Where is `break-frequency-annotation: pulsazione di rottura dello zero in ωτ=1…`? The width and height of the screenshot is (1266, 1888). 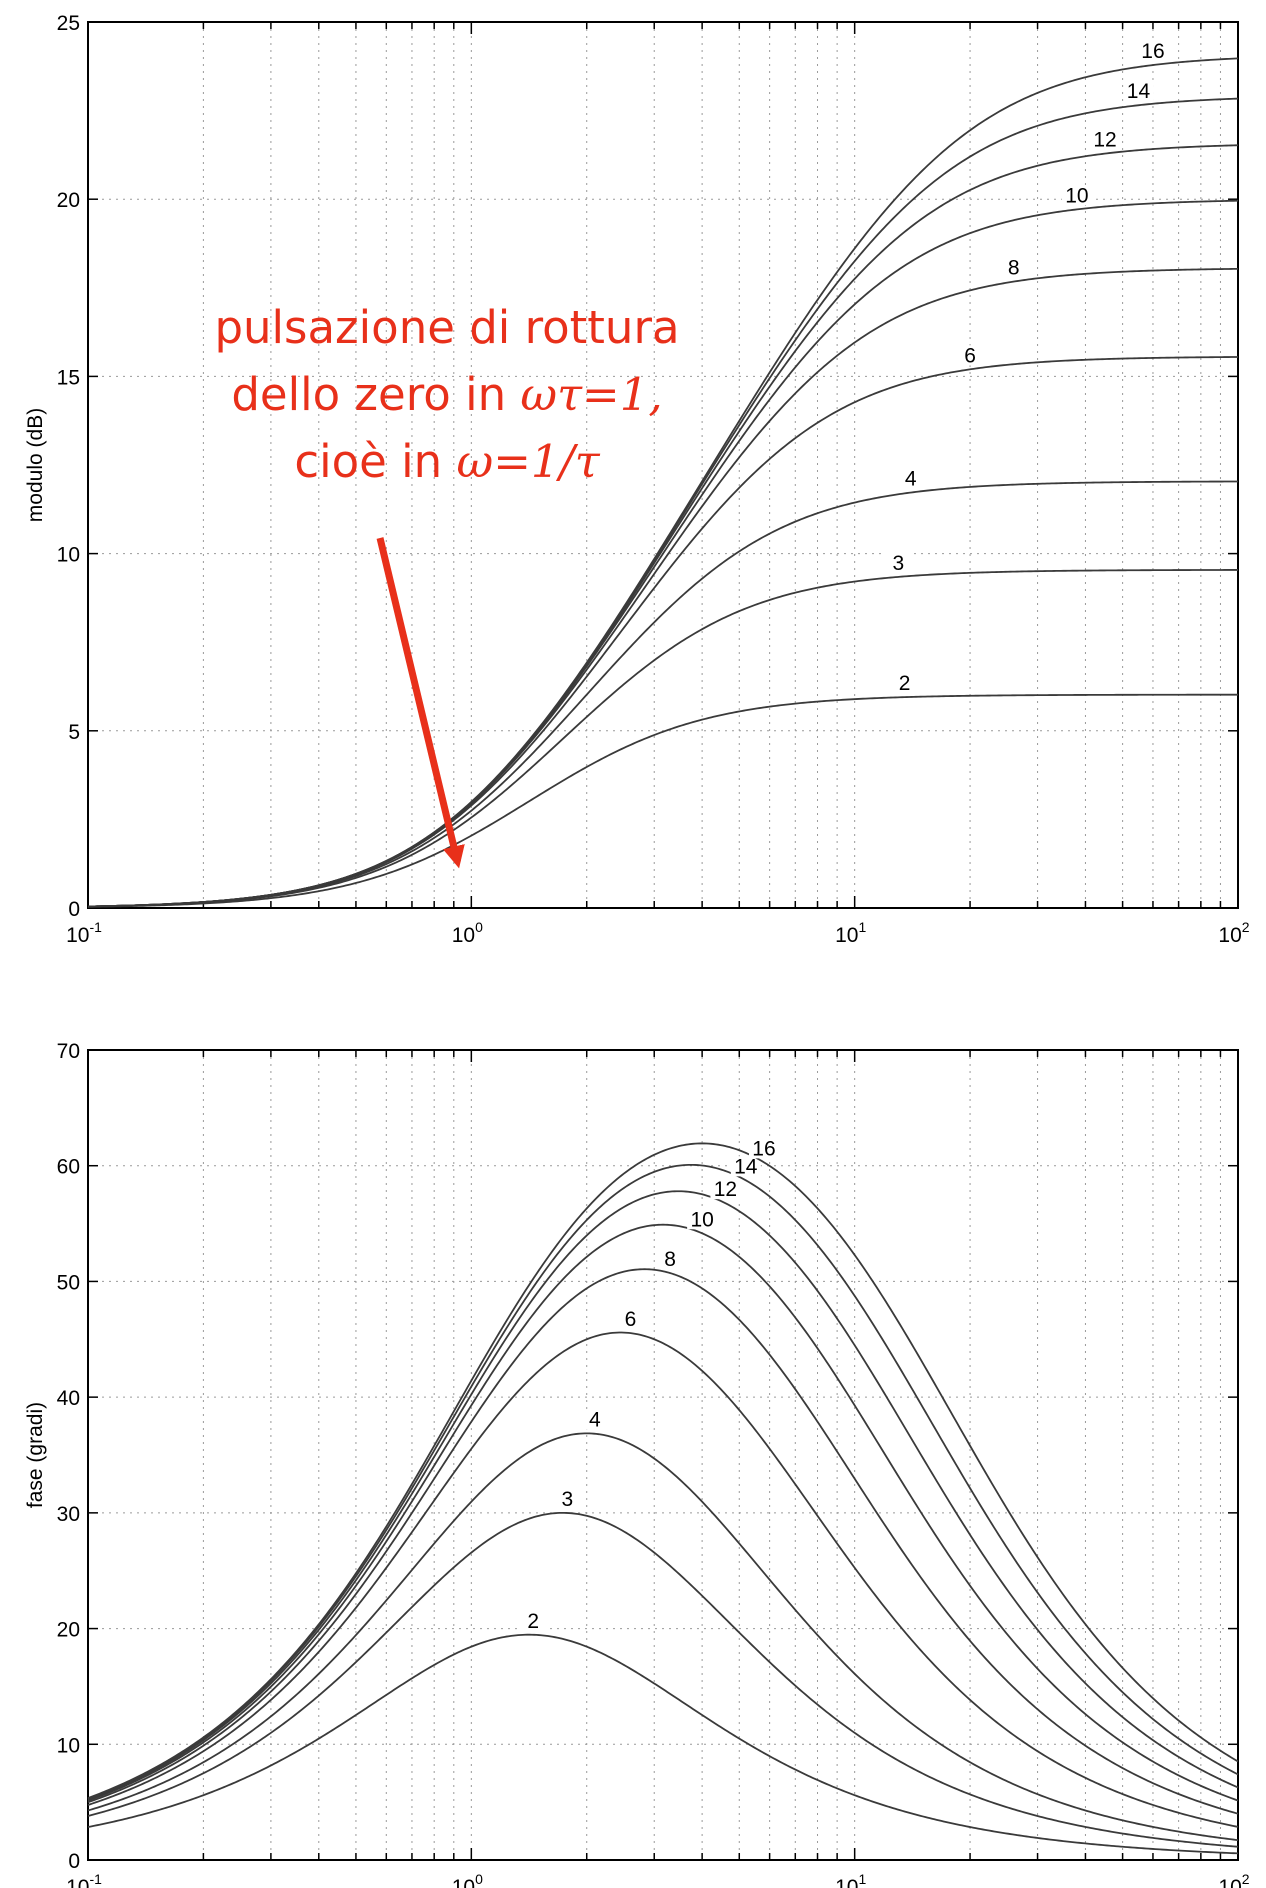 break-frequency-annotation: pulsazione di rottura dello zero in ωτ=1… is located at coordinates (447, 585).